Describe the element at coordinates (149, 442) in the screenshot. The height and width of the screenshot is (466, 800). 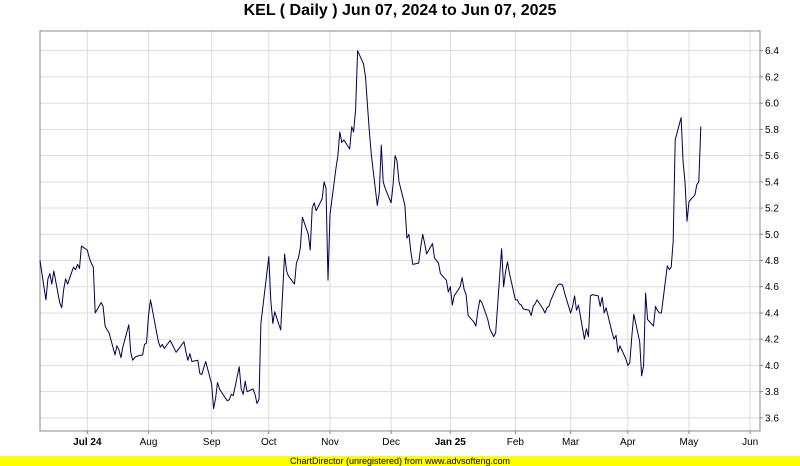
I see `x-tick-label: Aug` at that location.